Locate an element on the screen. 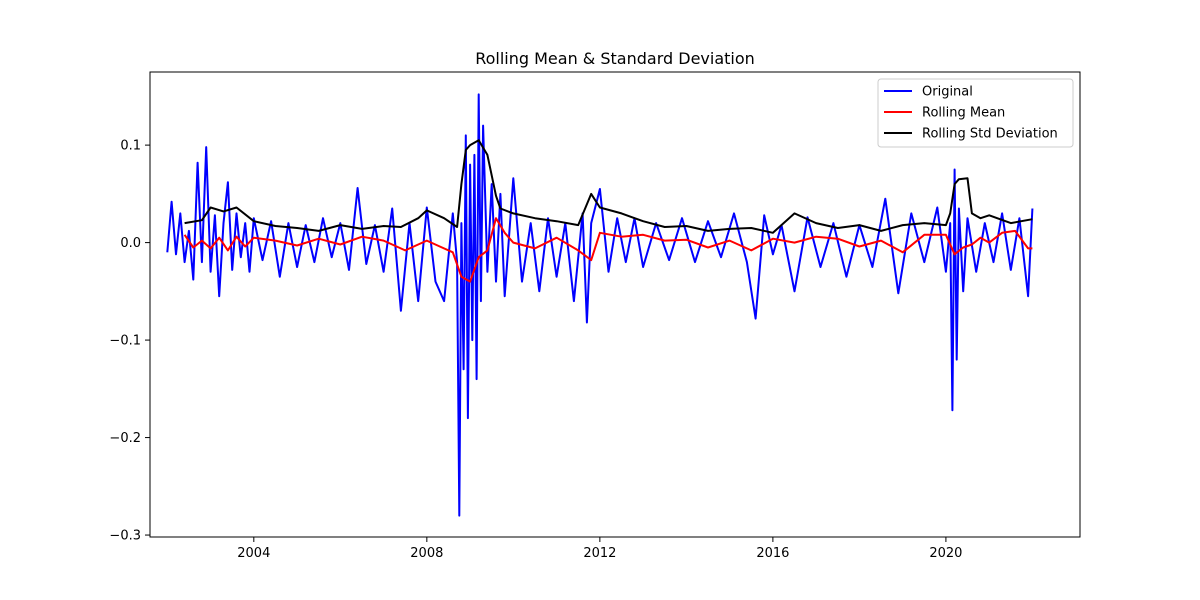 The height and width of the screenshot is (600, 1200). y-tick-label: −0.3 is located at coordinates (125, 536).